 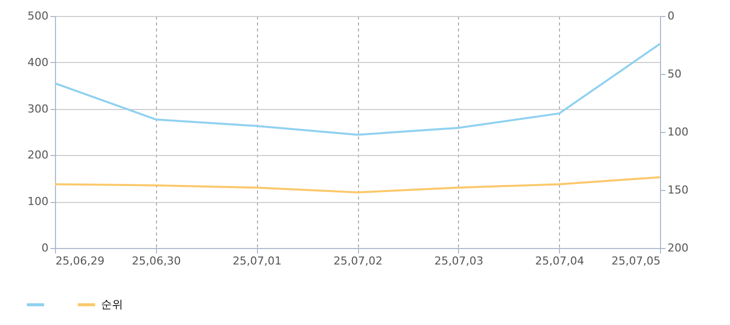 I want to click on x-tick-label: 25,07,01, so click(x=257, y=261).